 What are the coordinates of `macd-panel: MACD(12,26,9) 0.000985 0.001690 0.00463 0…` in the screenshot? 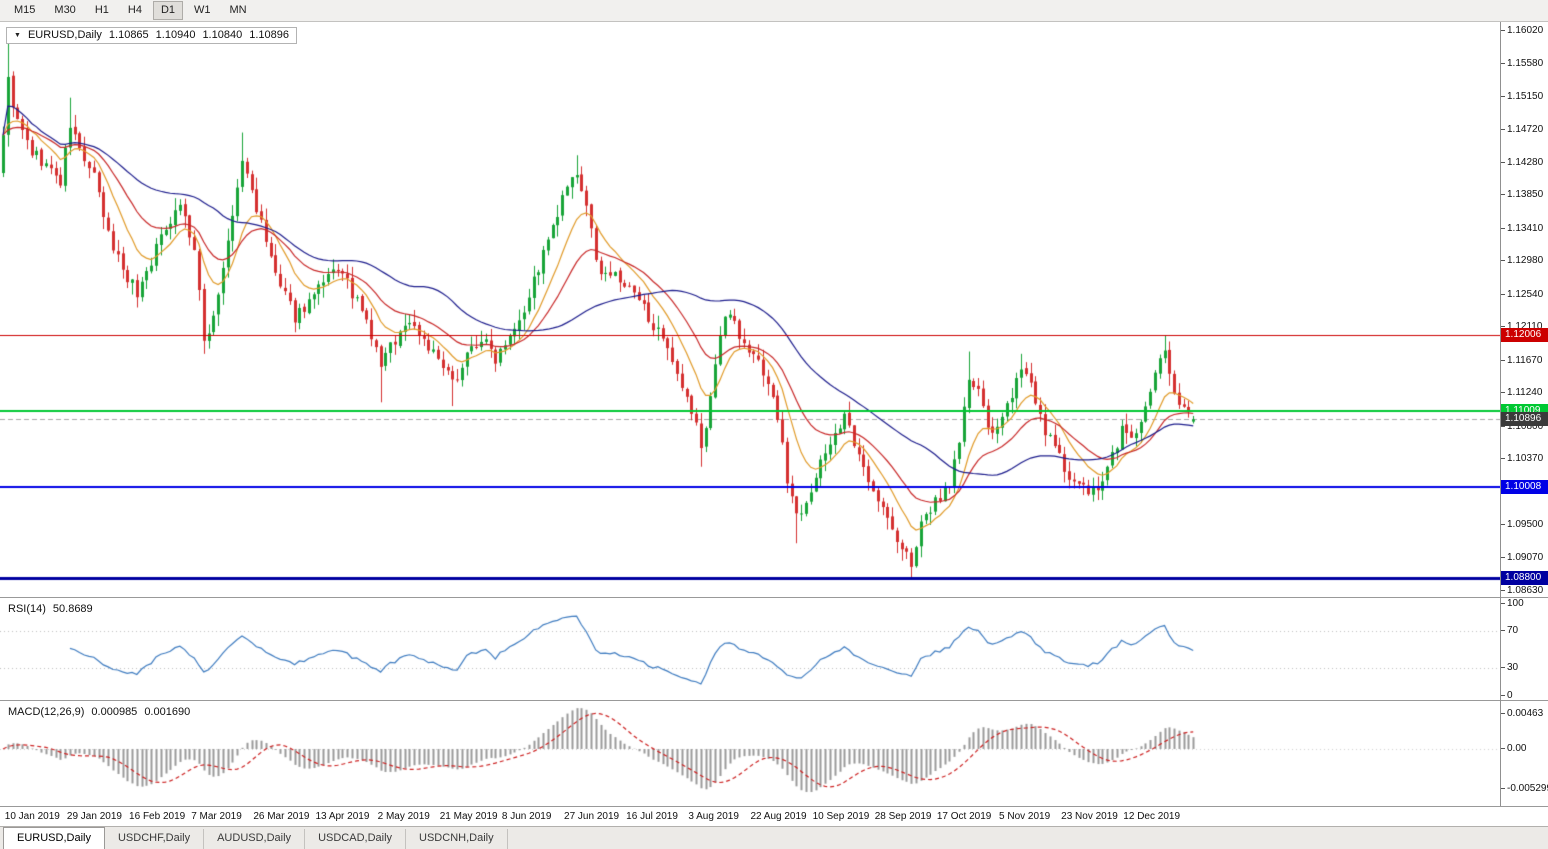 It's located at (774, 753).